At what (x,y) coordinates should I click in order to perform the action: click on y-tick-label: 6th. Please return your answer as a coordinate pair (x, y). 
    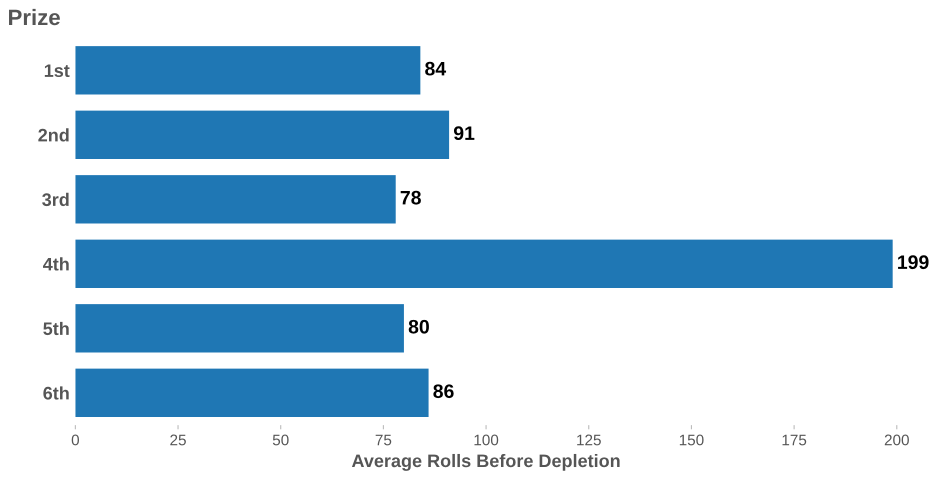
    Looking at the image, I should click on (56, 393).